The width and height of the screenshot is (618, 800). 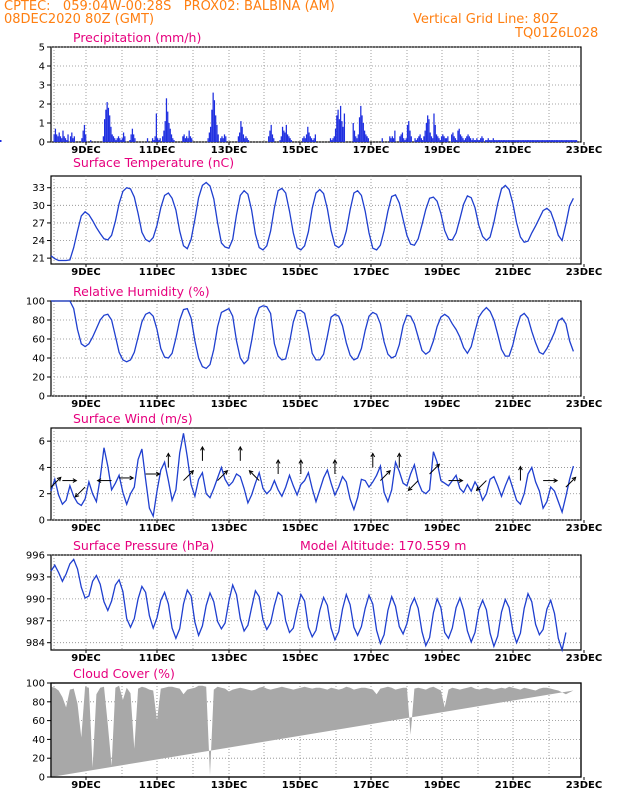 What do you see at coordinates (38, 241) in the screenshot?
I see `y-tick-label: 24` at bounding box center [38, 241].